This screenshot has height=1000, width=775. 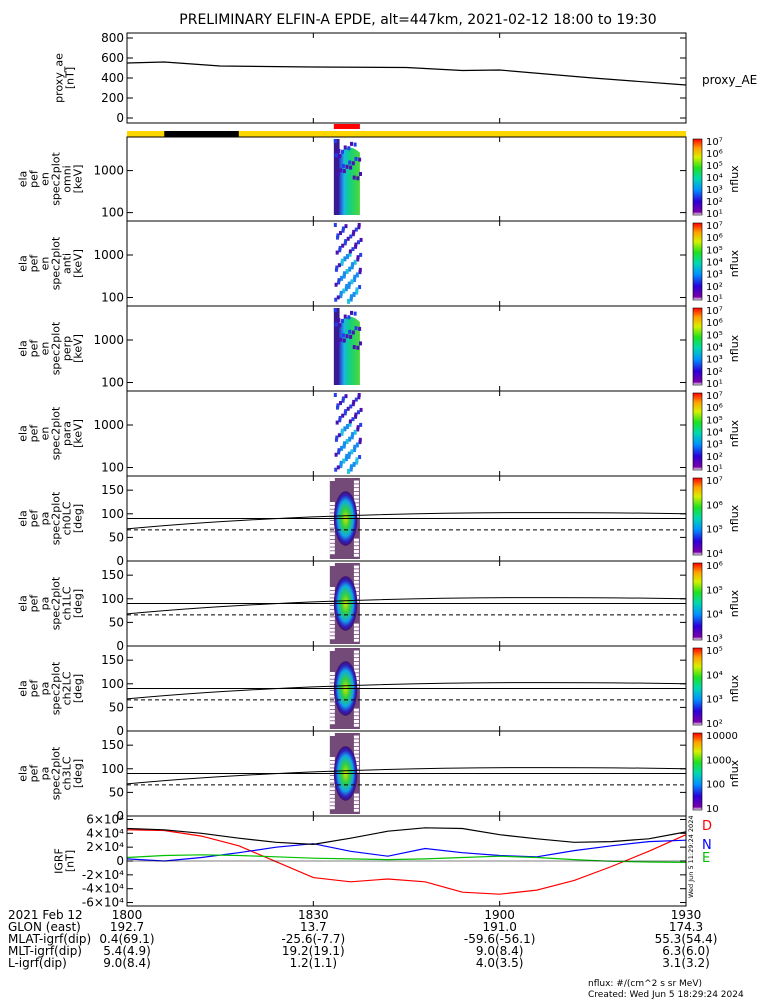 I want to click on ylabel-ch0: ela, so click(x=23, y=518).